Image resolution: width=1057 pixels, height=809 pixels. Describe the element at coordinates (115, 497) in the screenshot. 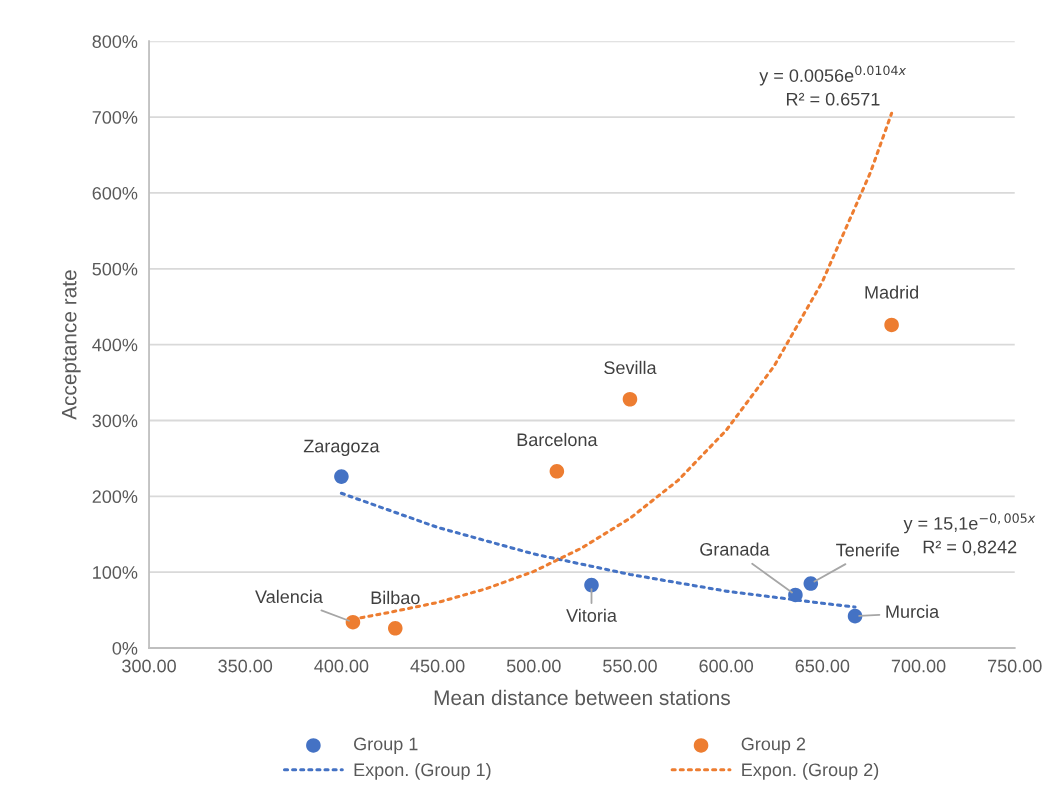

I see `y-tick-label: 200%` at that location.